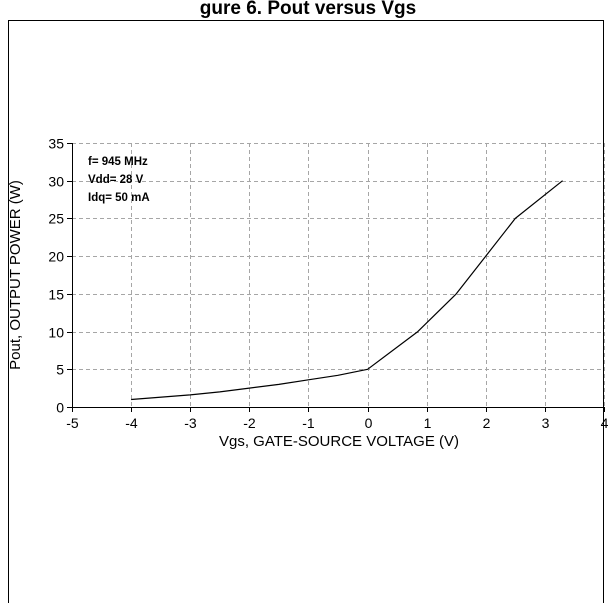 The image size is (612, 603). What do you see at coordinates (56, 219) in the screenshot?
I see `y-tick-label-5: 25` at bounding box center [56, 219].